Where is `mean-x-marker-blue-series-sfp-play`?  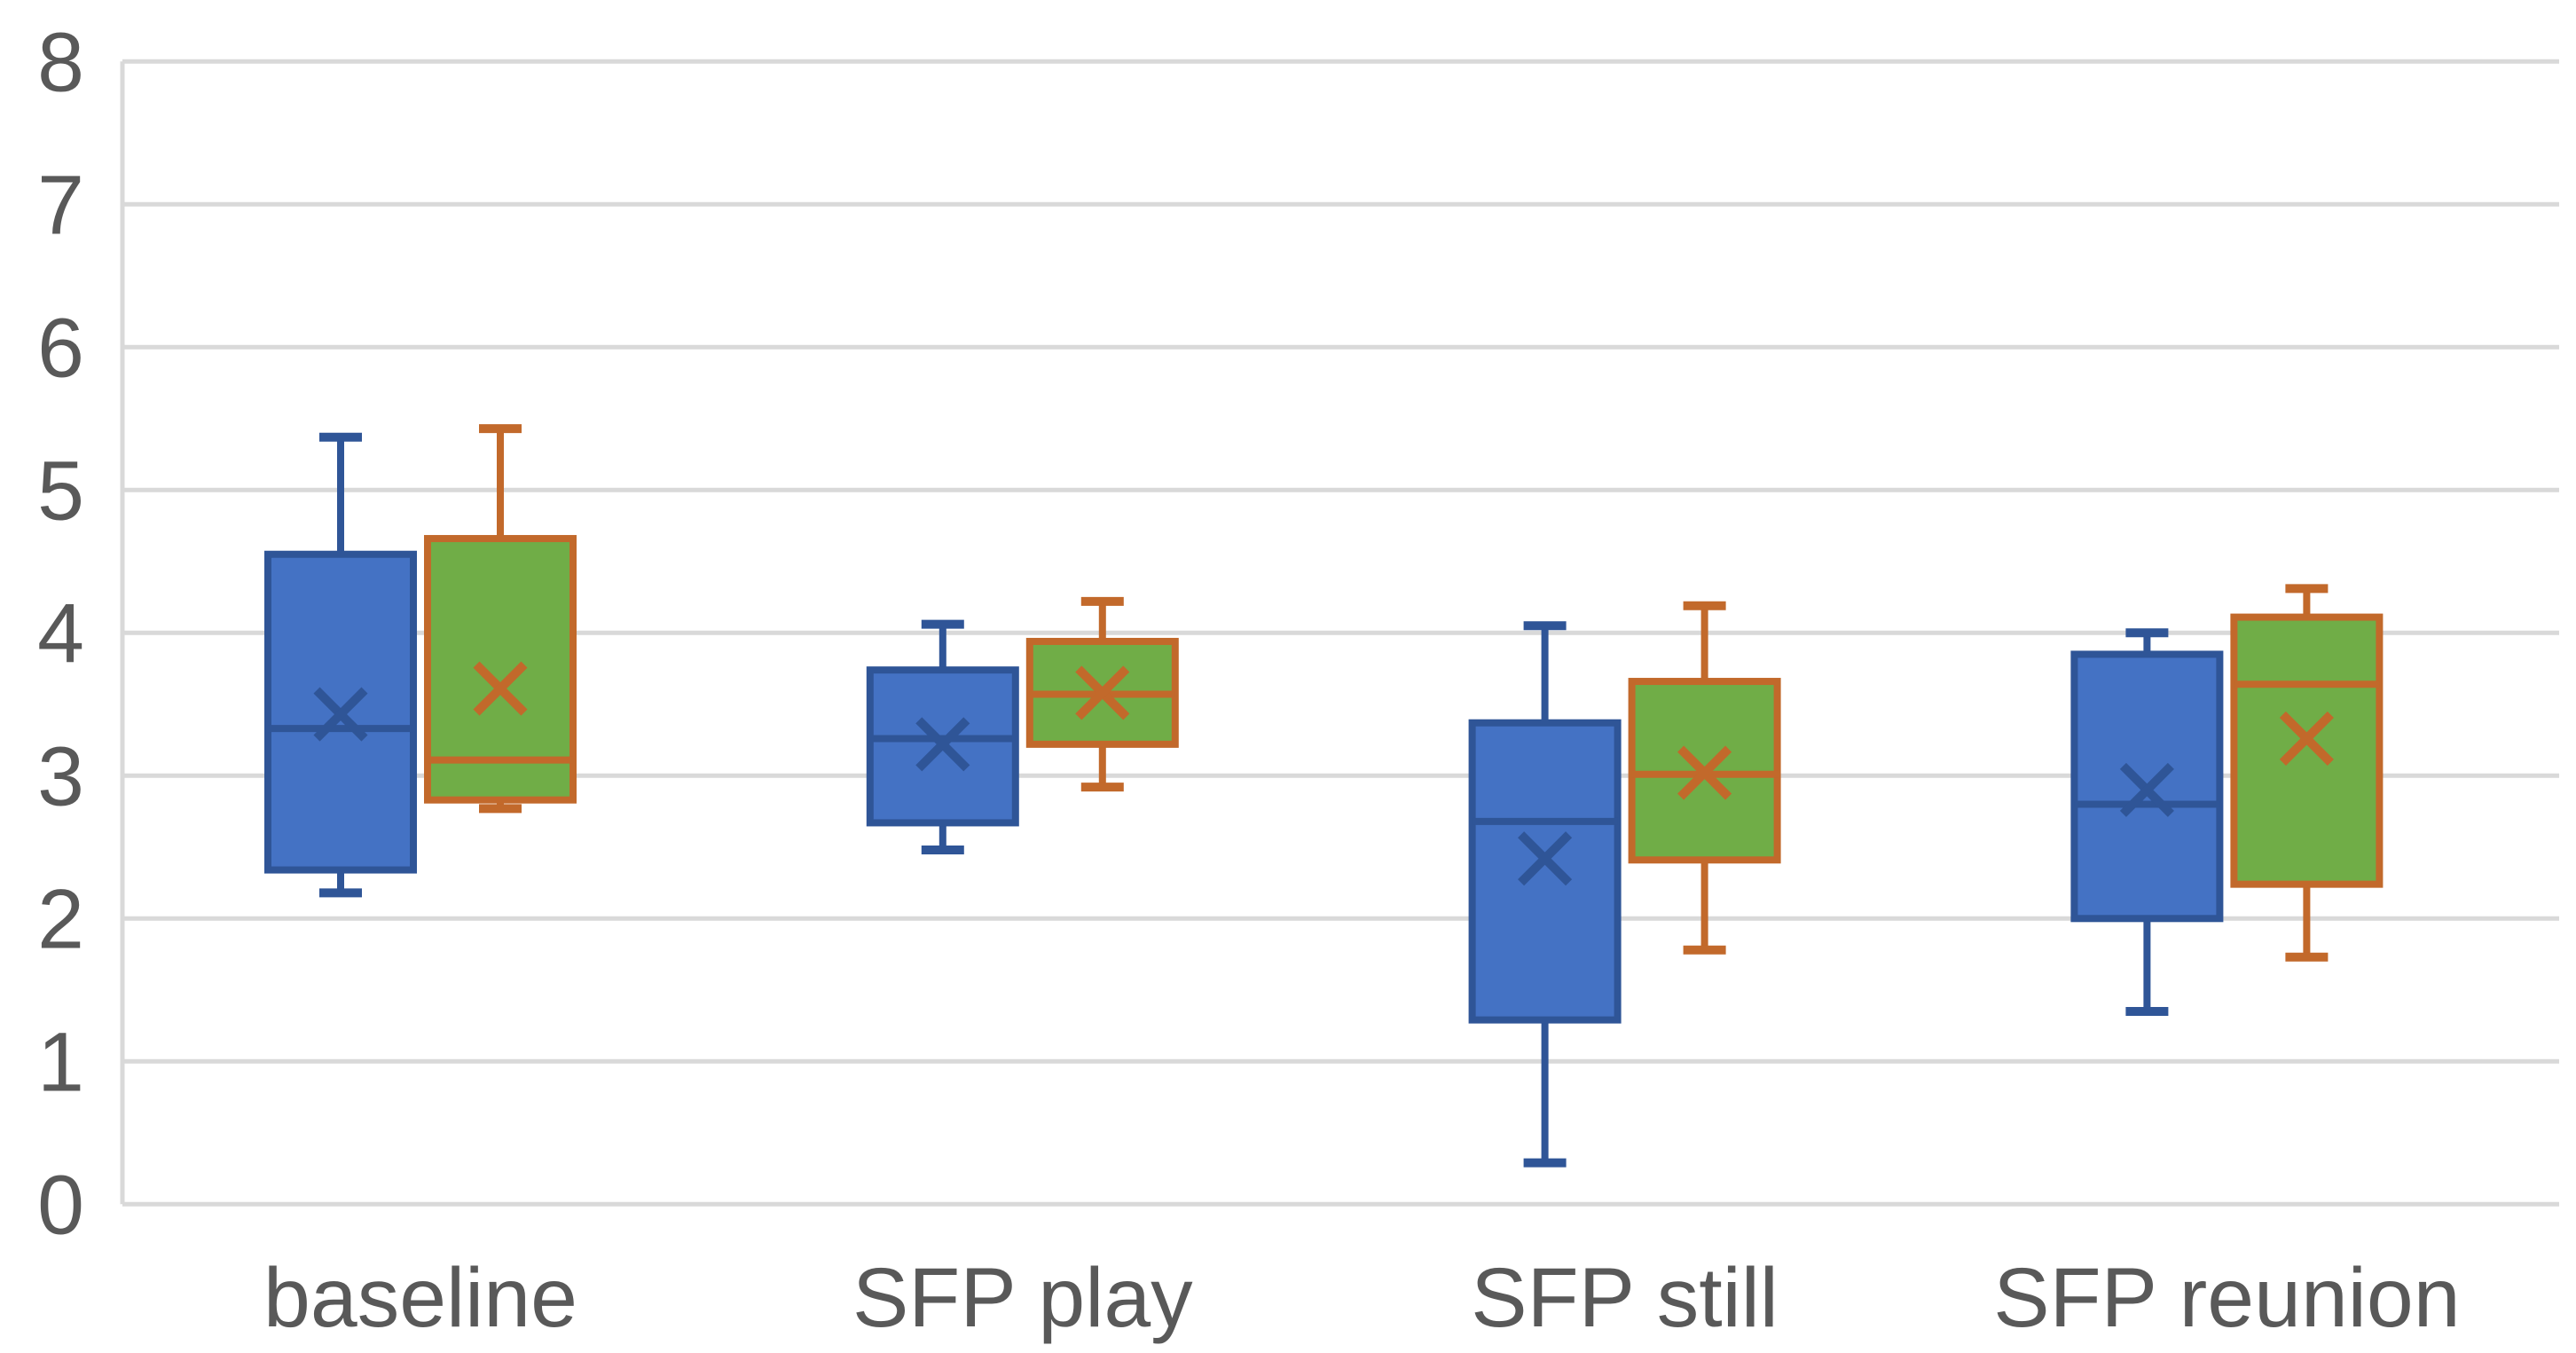 mean-x-marker-blue-series-sfp-play is located at coordinates (942, 745).